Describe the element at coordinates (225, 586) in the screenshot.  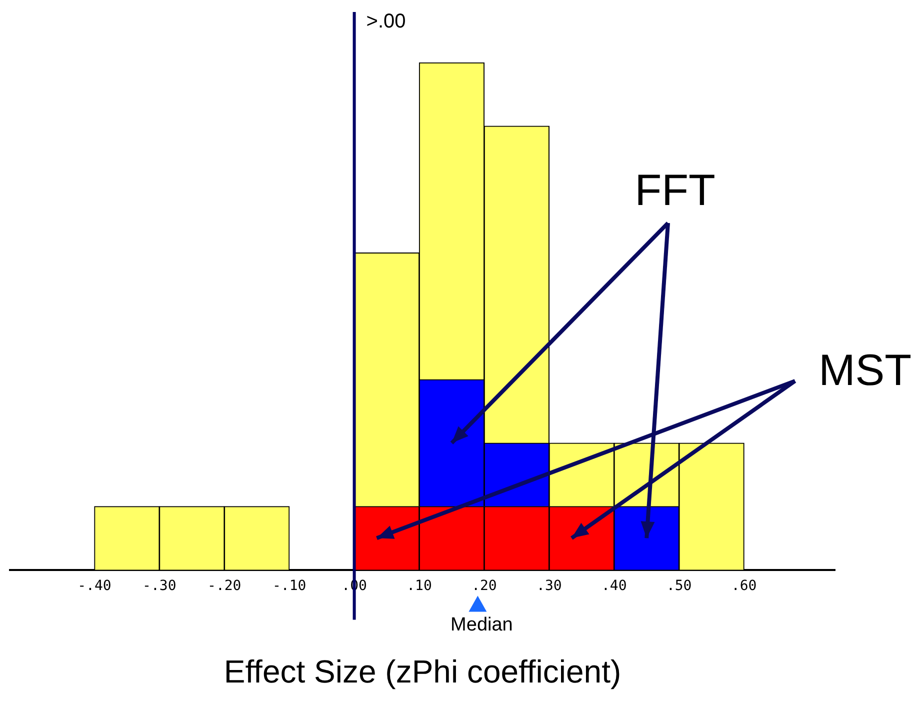
I see `x-tick-label: -.20` at that location.